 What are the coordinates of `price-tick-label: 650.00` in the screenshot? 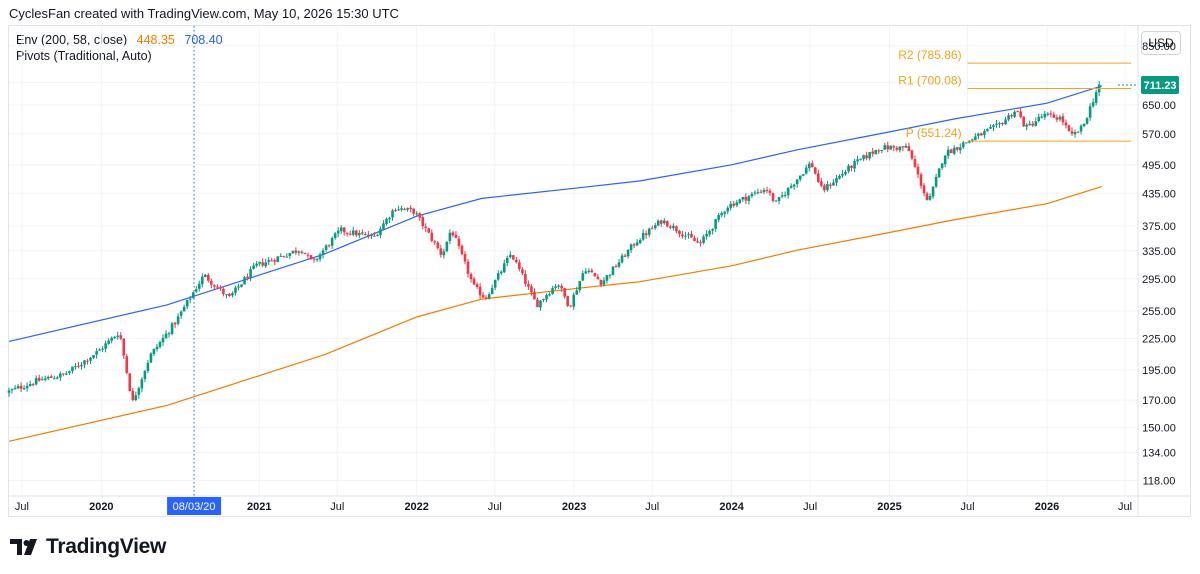 It's located at (1159, 106).